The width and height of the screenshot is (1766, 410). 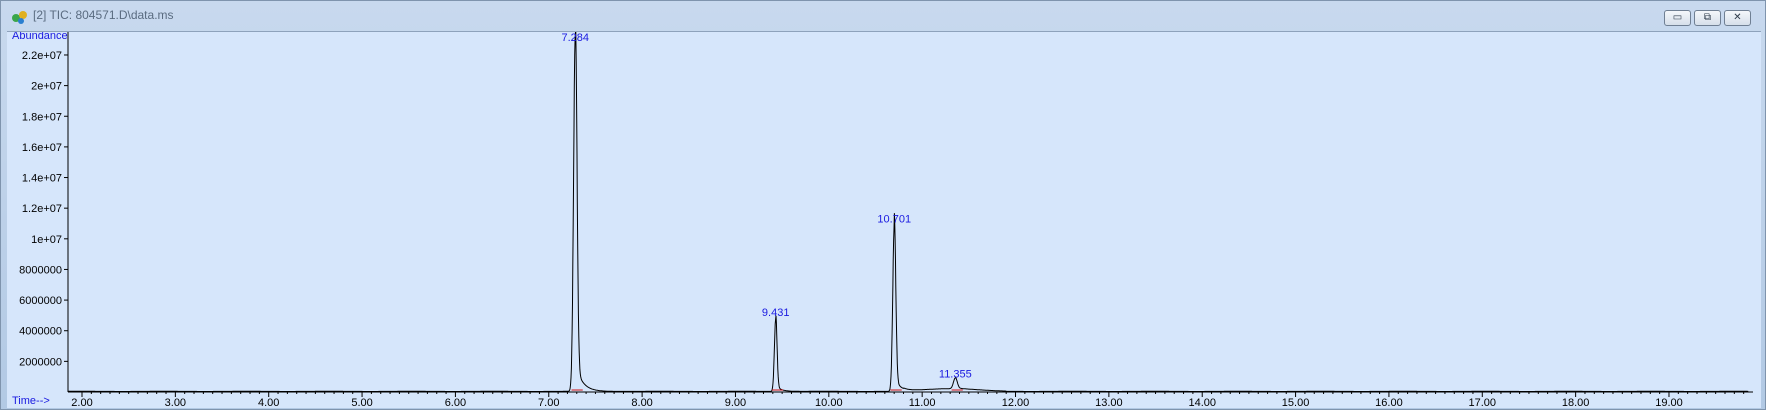 What do you see at coordinates (40, 332) in the screenshot?
I see `y-tick-label: 4000000` at bounding box center [40, 332].